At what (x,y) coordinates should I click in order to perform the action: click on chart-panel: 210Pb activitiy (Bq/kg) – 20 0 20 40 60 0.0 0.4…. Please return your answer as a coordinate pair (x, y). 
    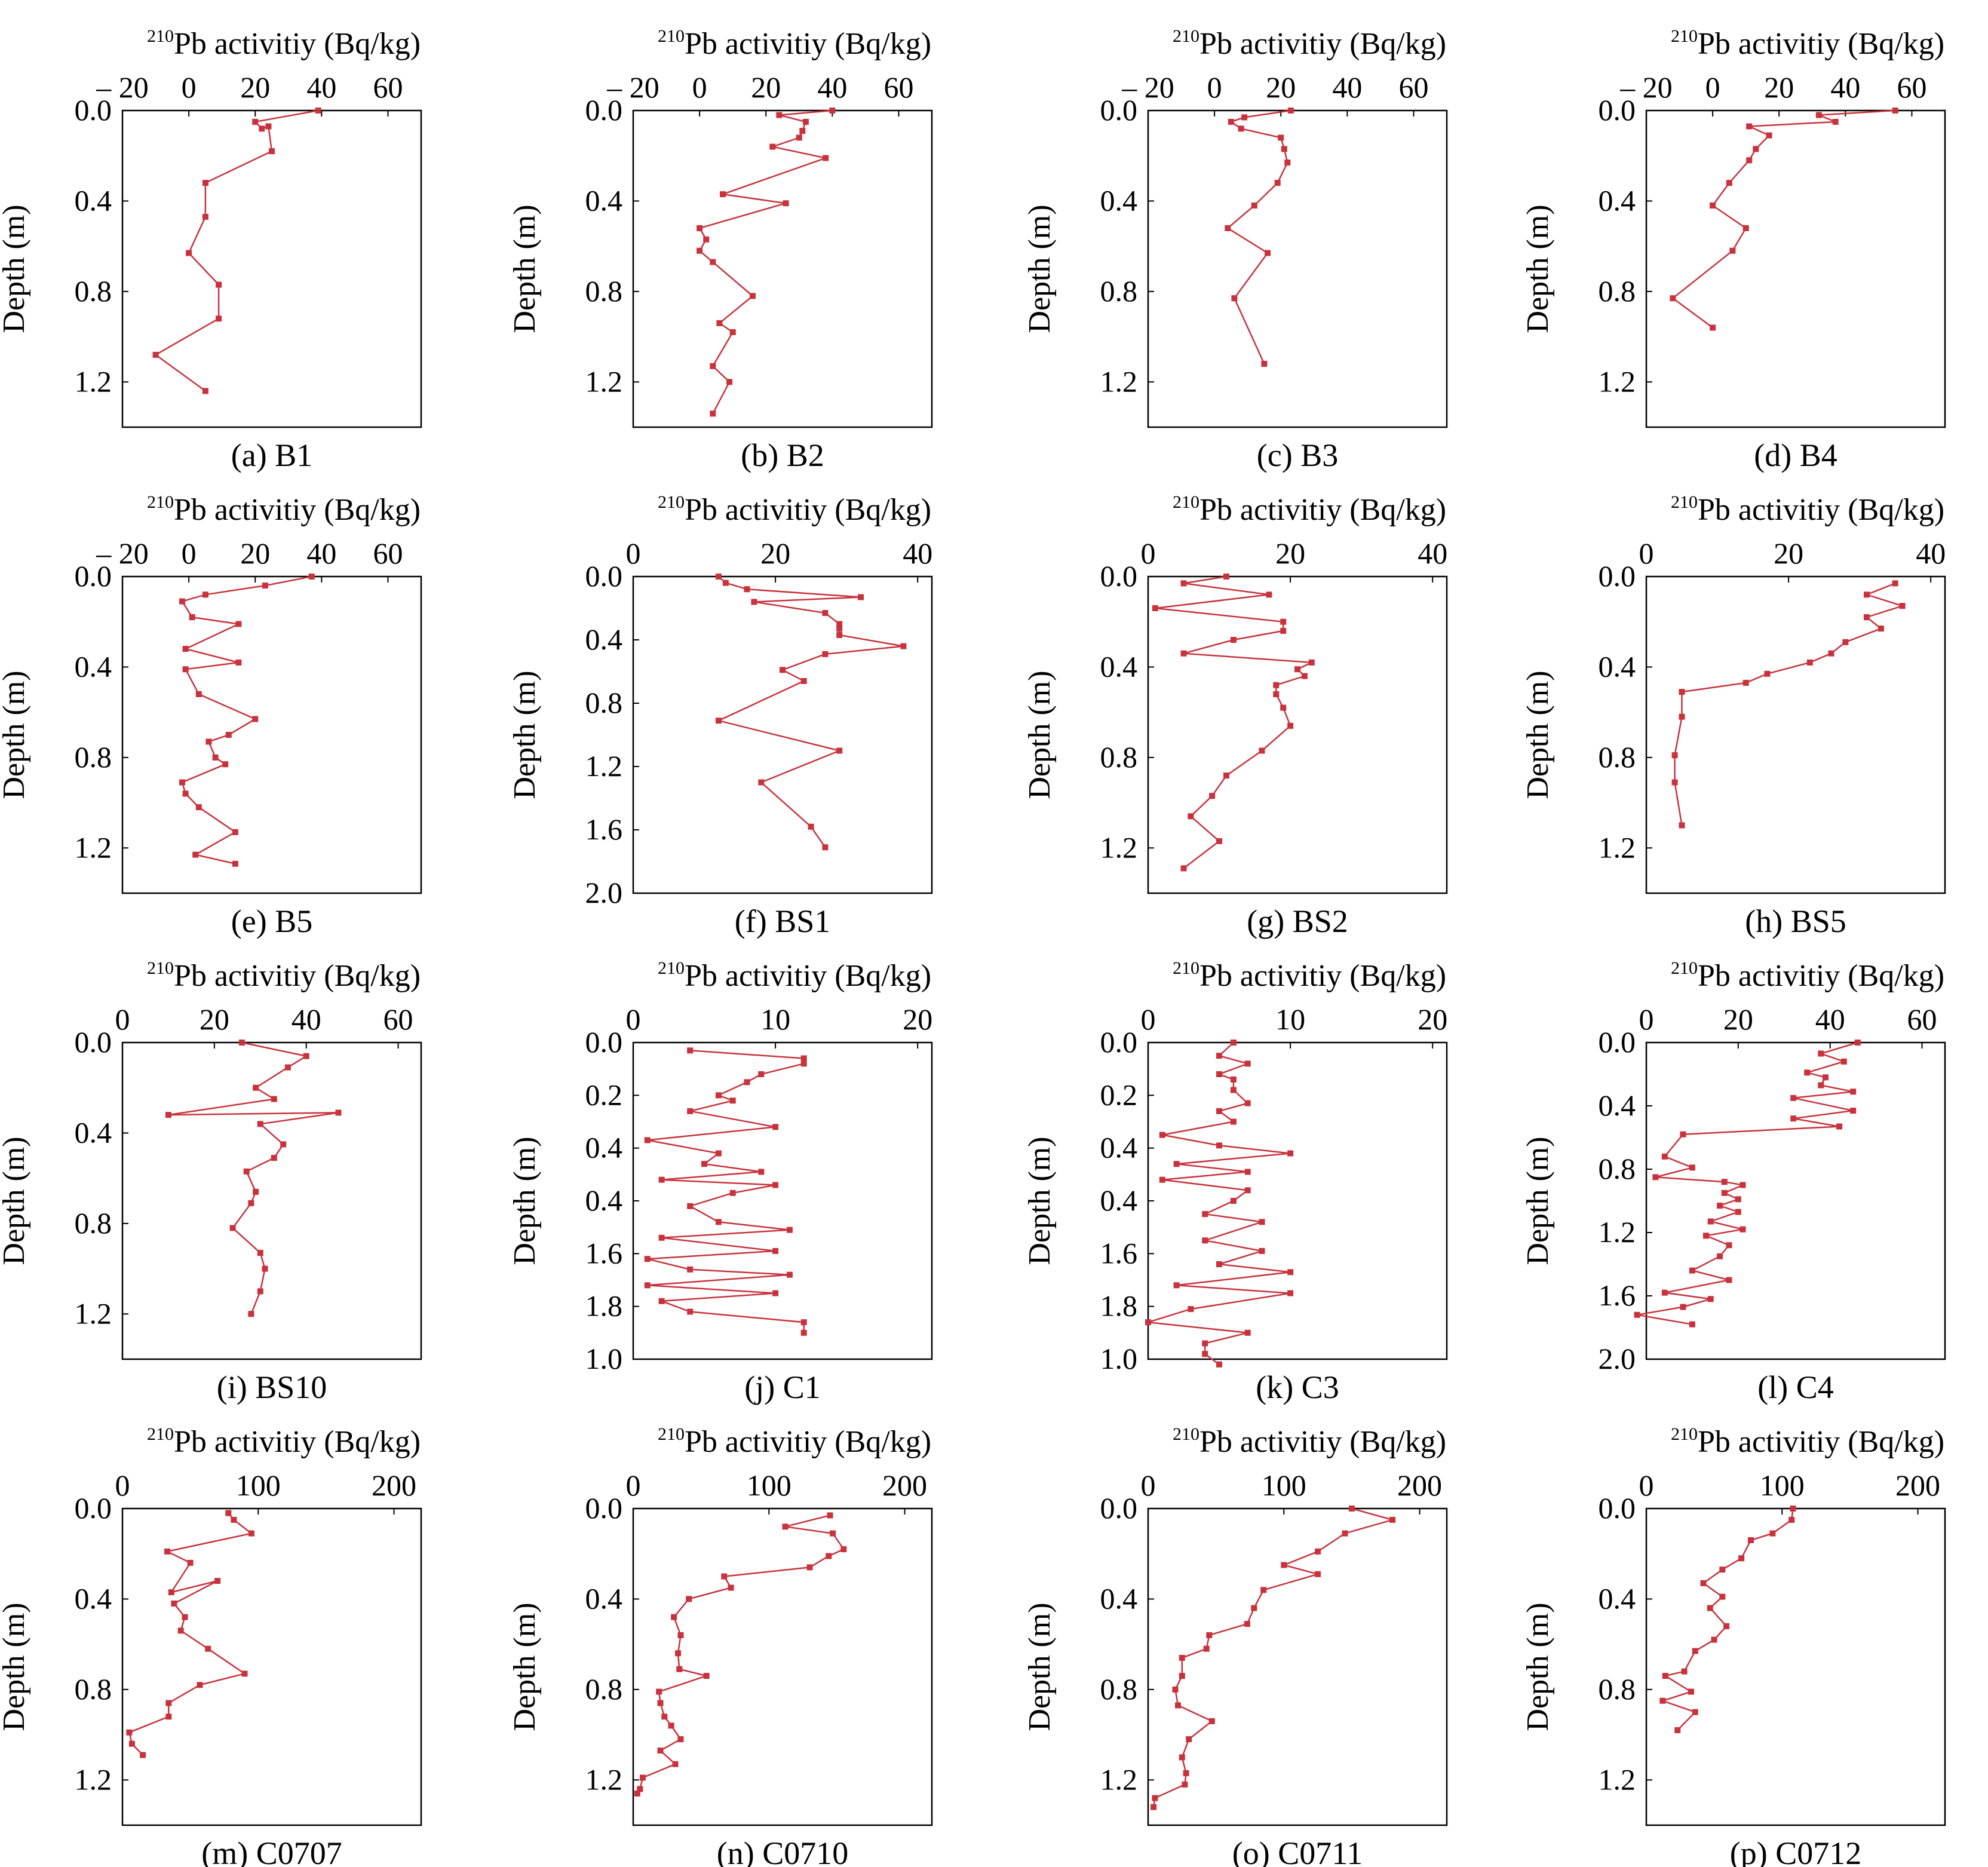
    Looking at the image, I should click on (721, 249).